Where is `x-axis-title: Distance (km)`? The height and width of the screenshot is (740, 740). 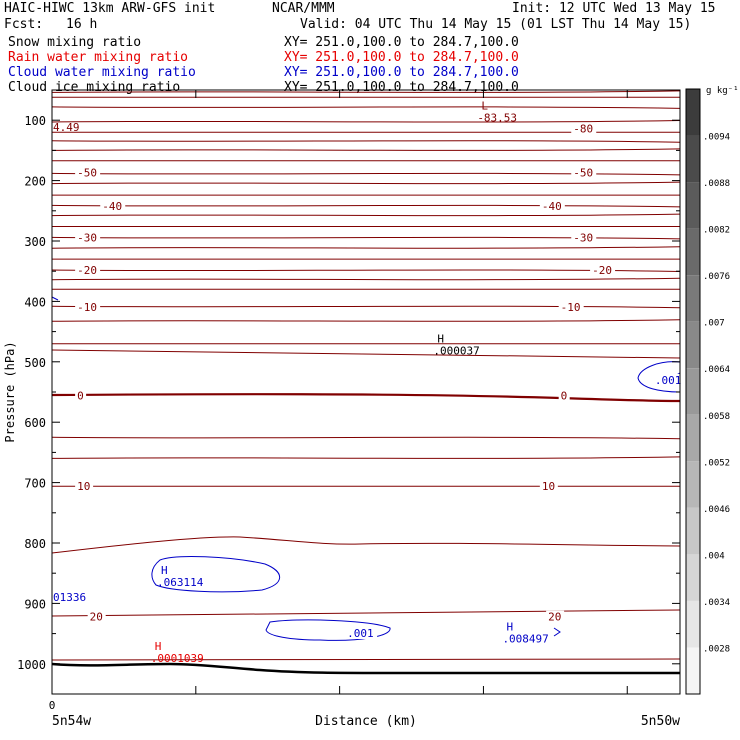 x-axis-title: Distance (km) is located at coordinates (366, 721).